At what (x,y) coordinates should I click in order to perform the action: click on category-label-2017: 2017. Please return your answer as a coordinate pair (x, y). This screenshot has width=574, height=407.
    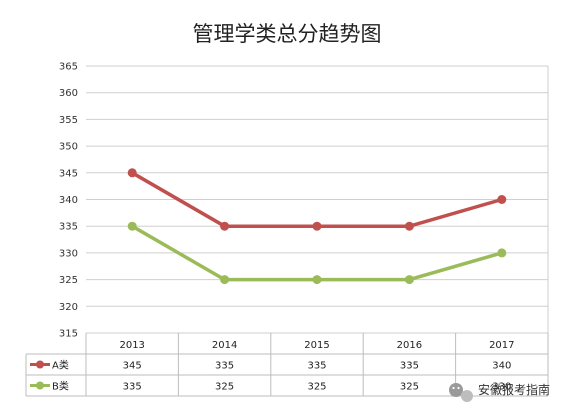
    Looking at the image, I should click on (501, 345).